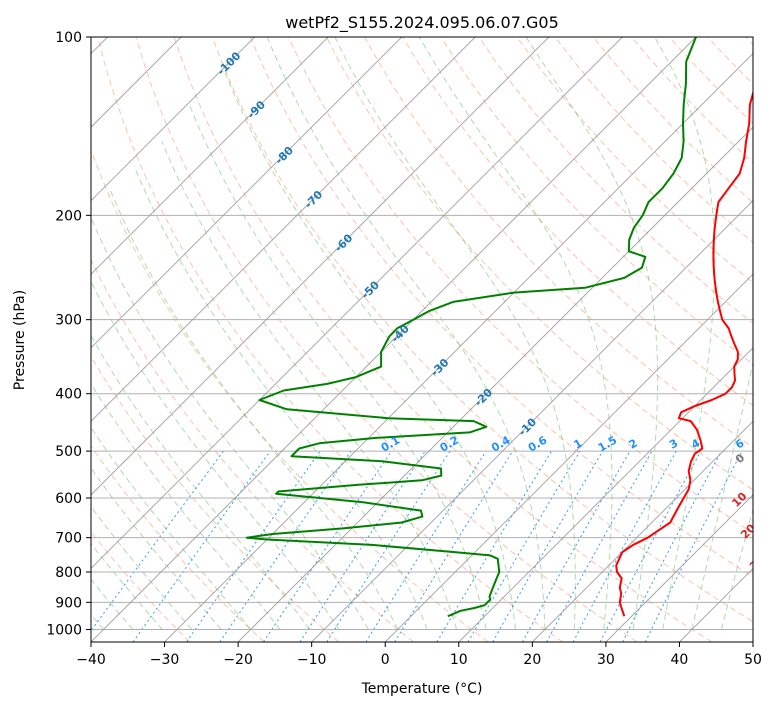  I want to click on isotherm-label: -50, so click(370, 289).